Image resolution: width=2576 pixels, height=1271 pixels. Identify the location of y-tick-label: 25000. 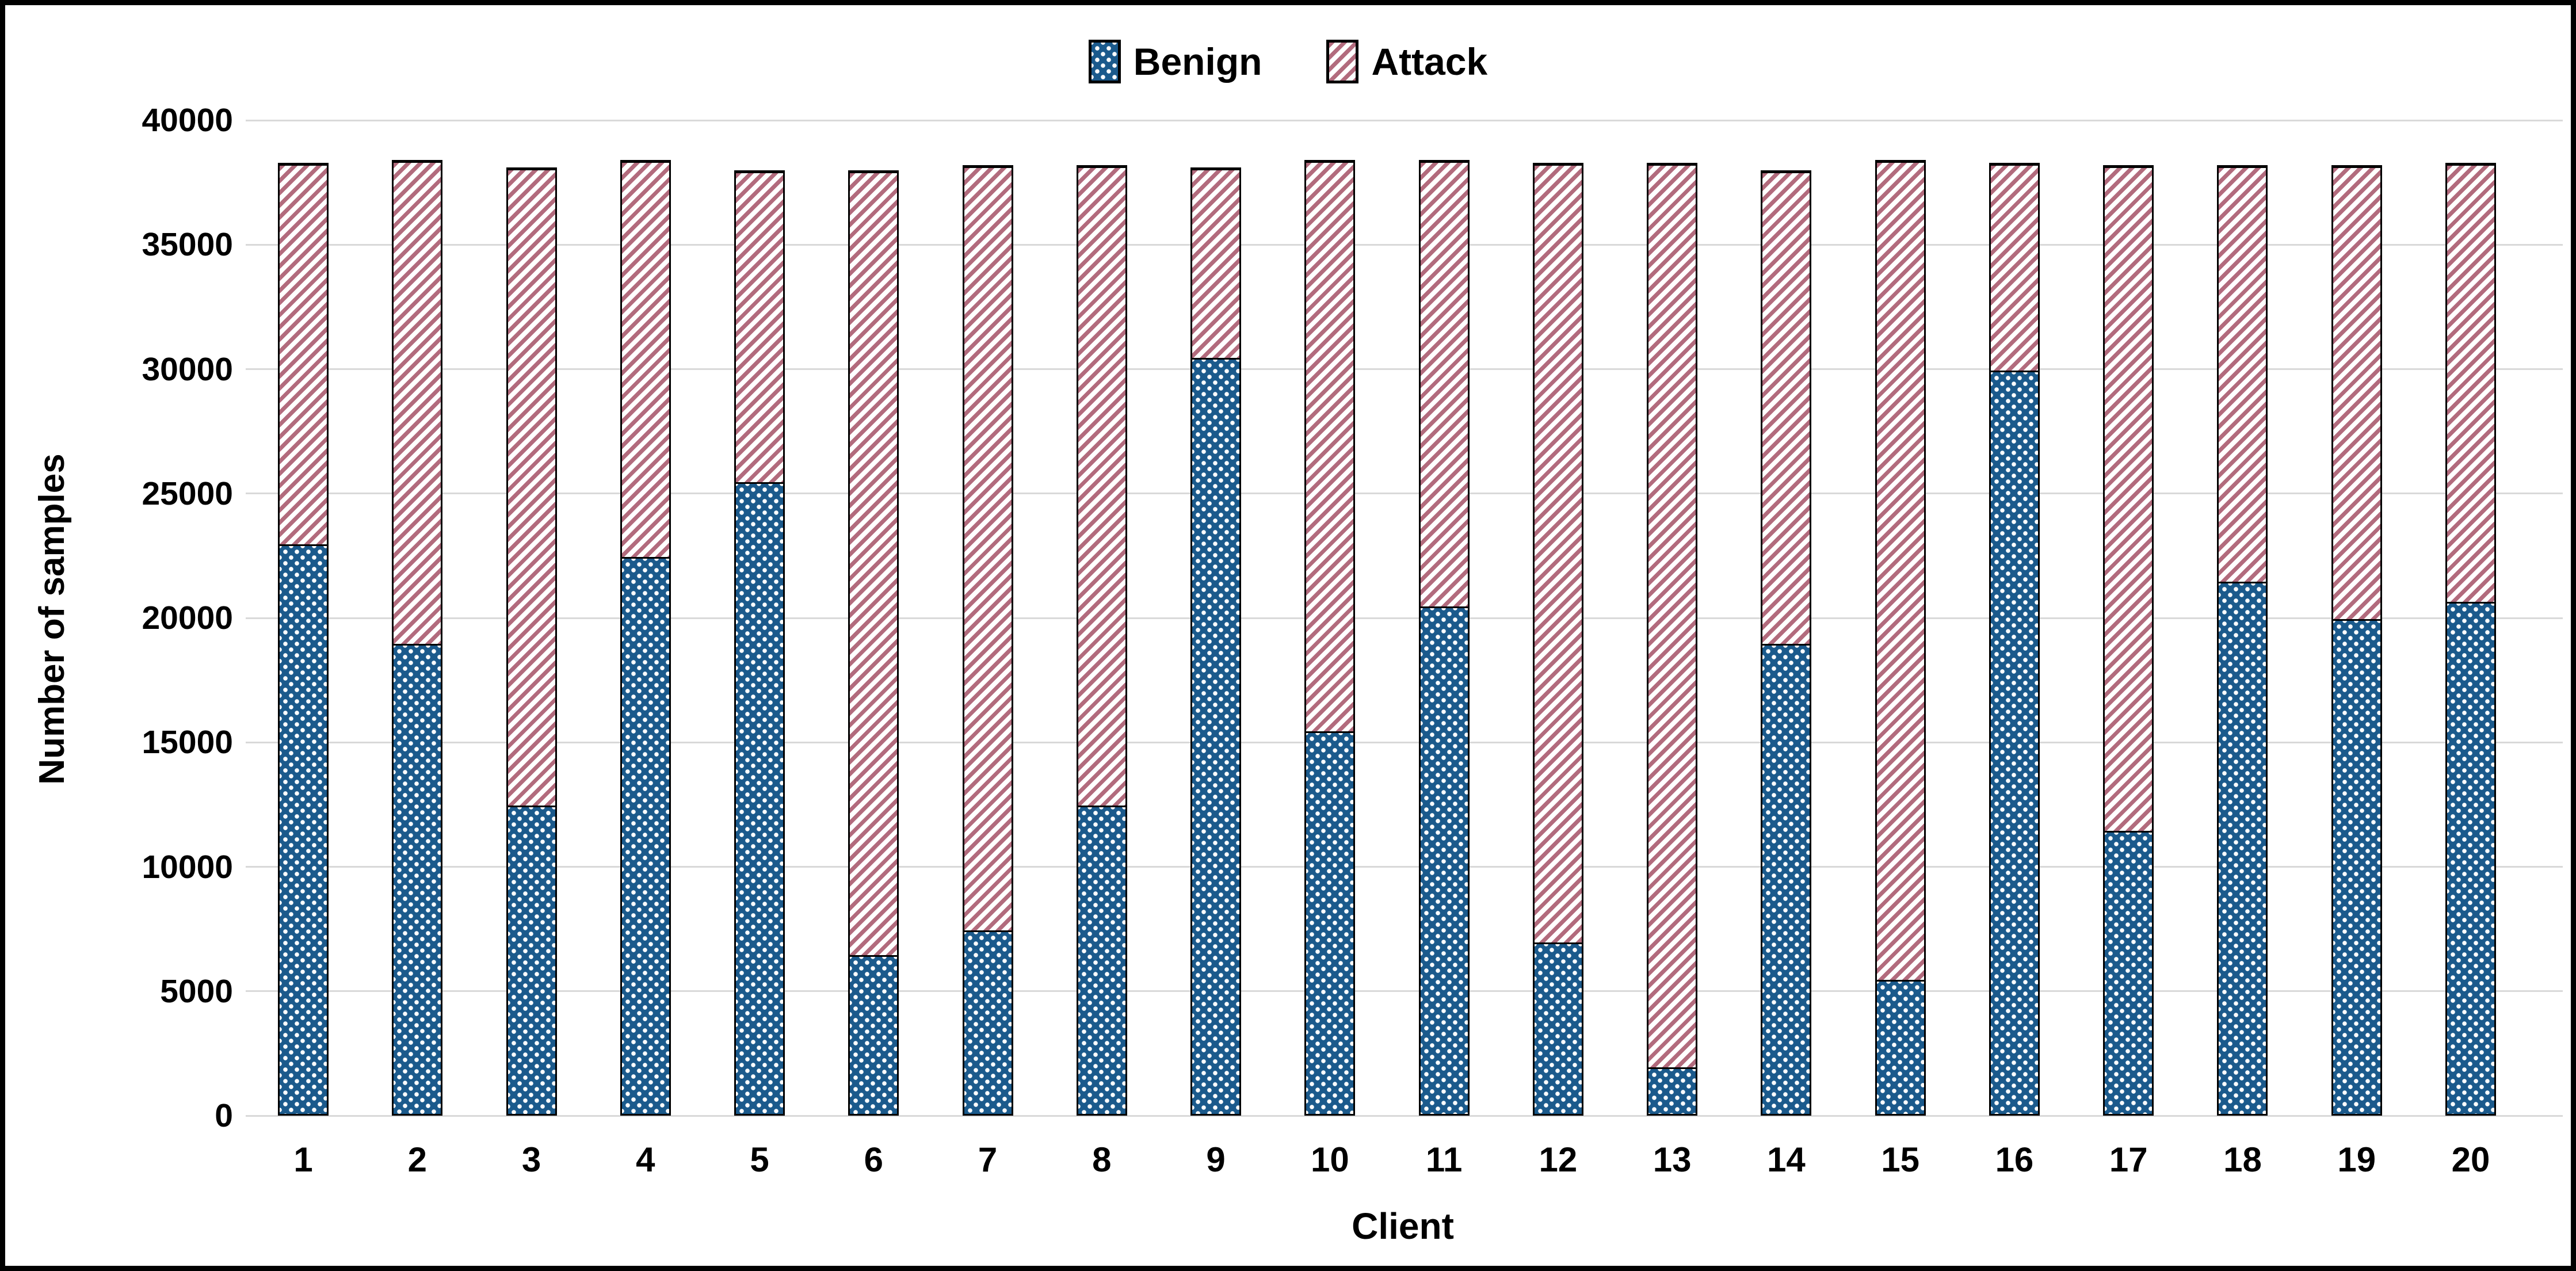
(187, 493).